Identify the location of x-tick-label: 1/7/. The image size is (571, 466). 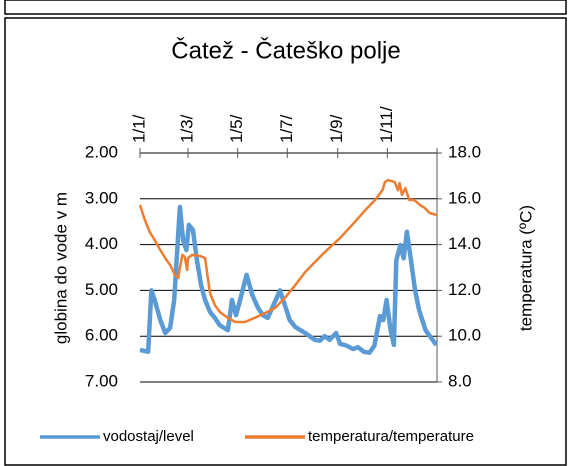
(286, 128).